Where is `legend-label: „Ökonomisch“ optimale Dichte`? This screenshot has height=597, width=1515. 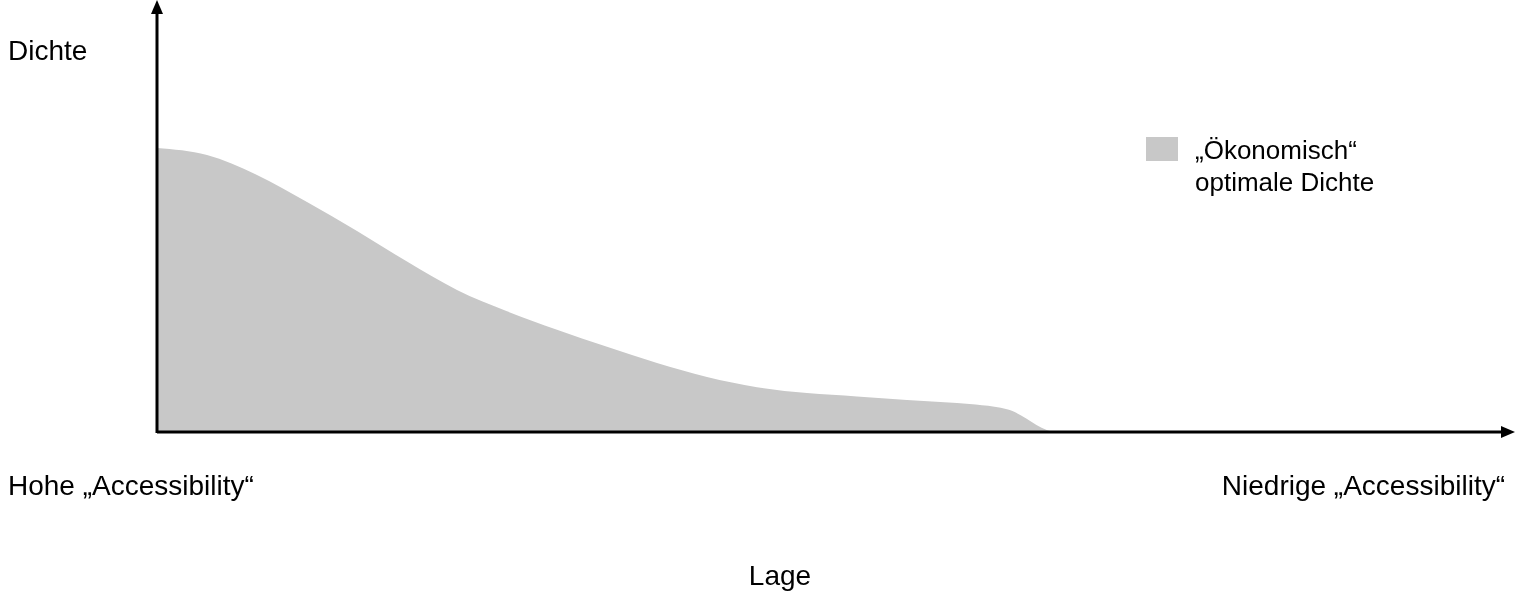
legend-label: „Ökonomisch“ optimale Dichte is located at coordinates (1285, 166).